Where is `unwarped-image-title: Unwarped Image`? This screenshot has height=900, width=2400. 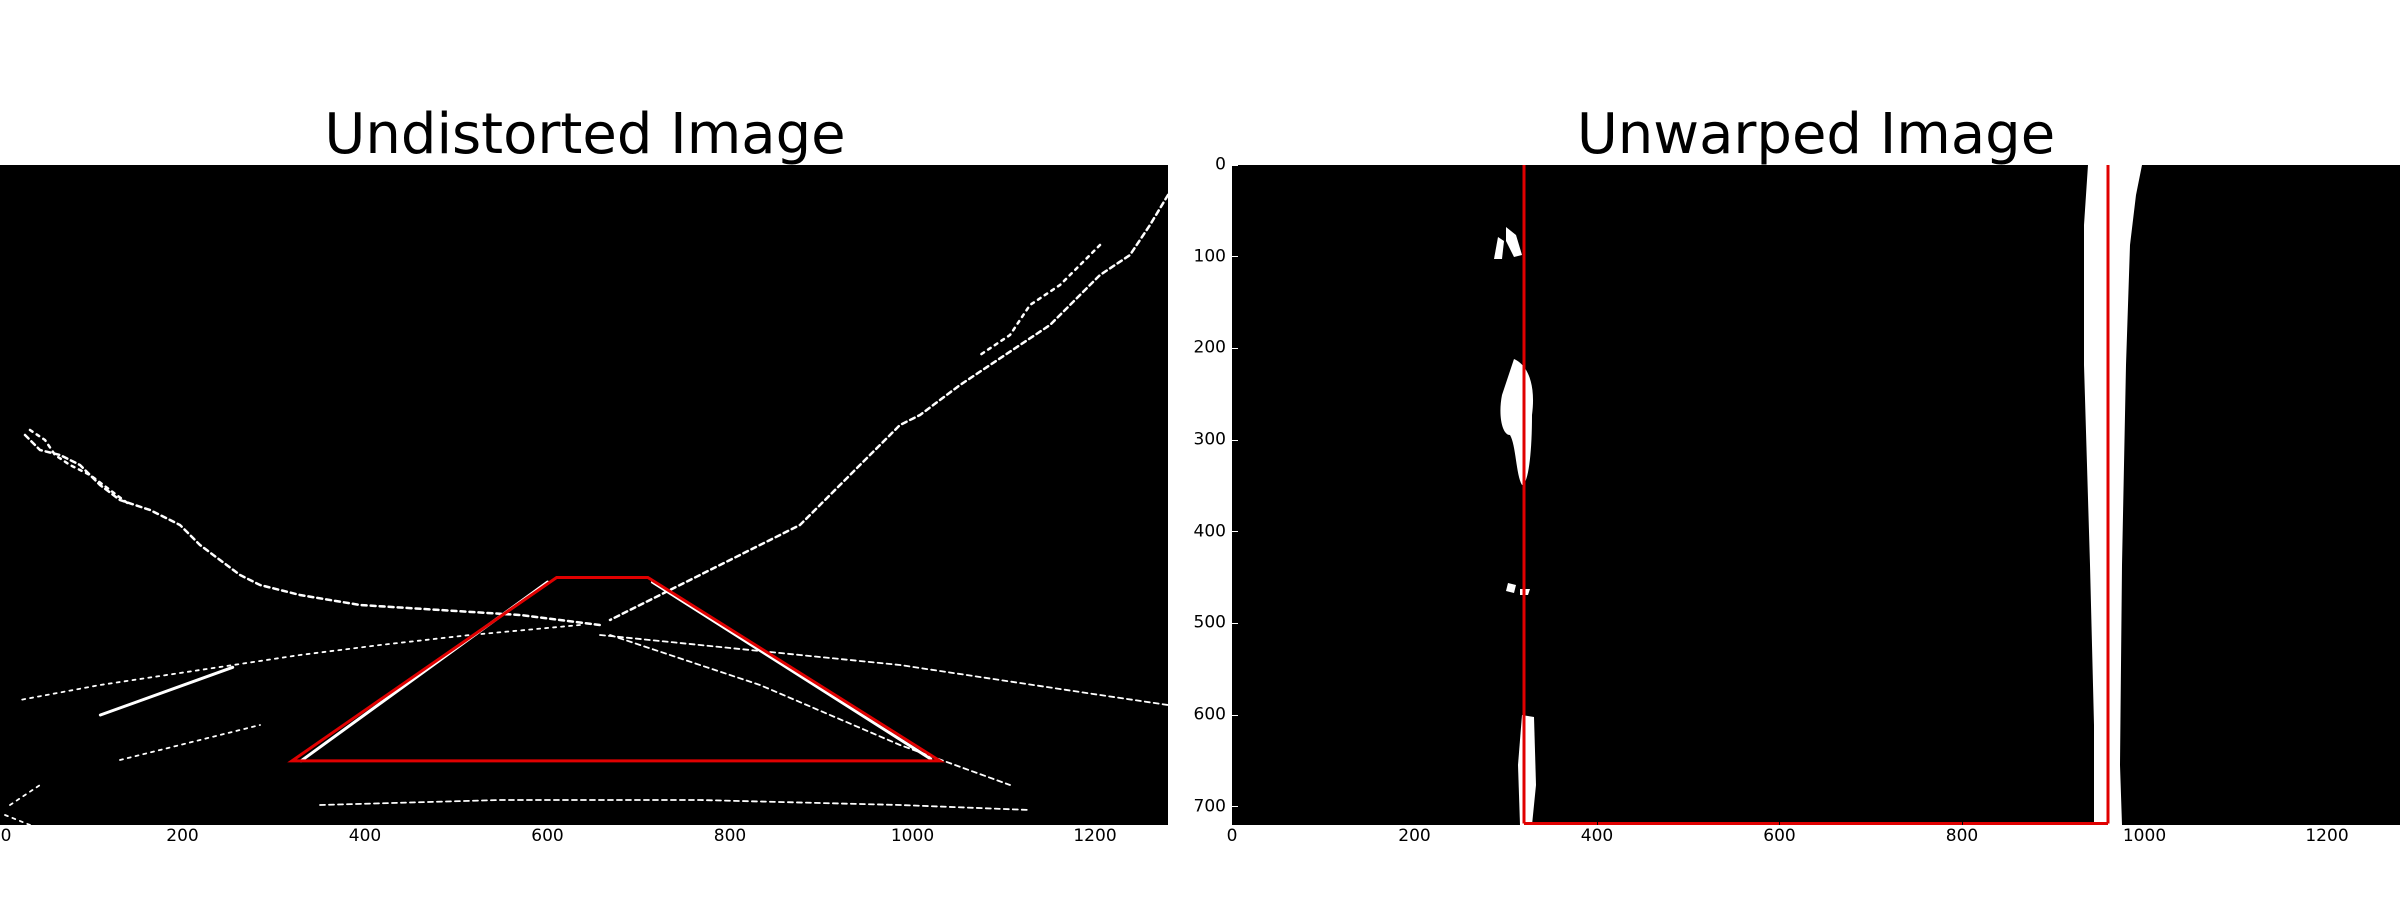 unwarped-image-title: Unwarped Image is located at coordinates (1816, 134).